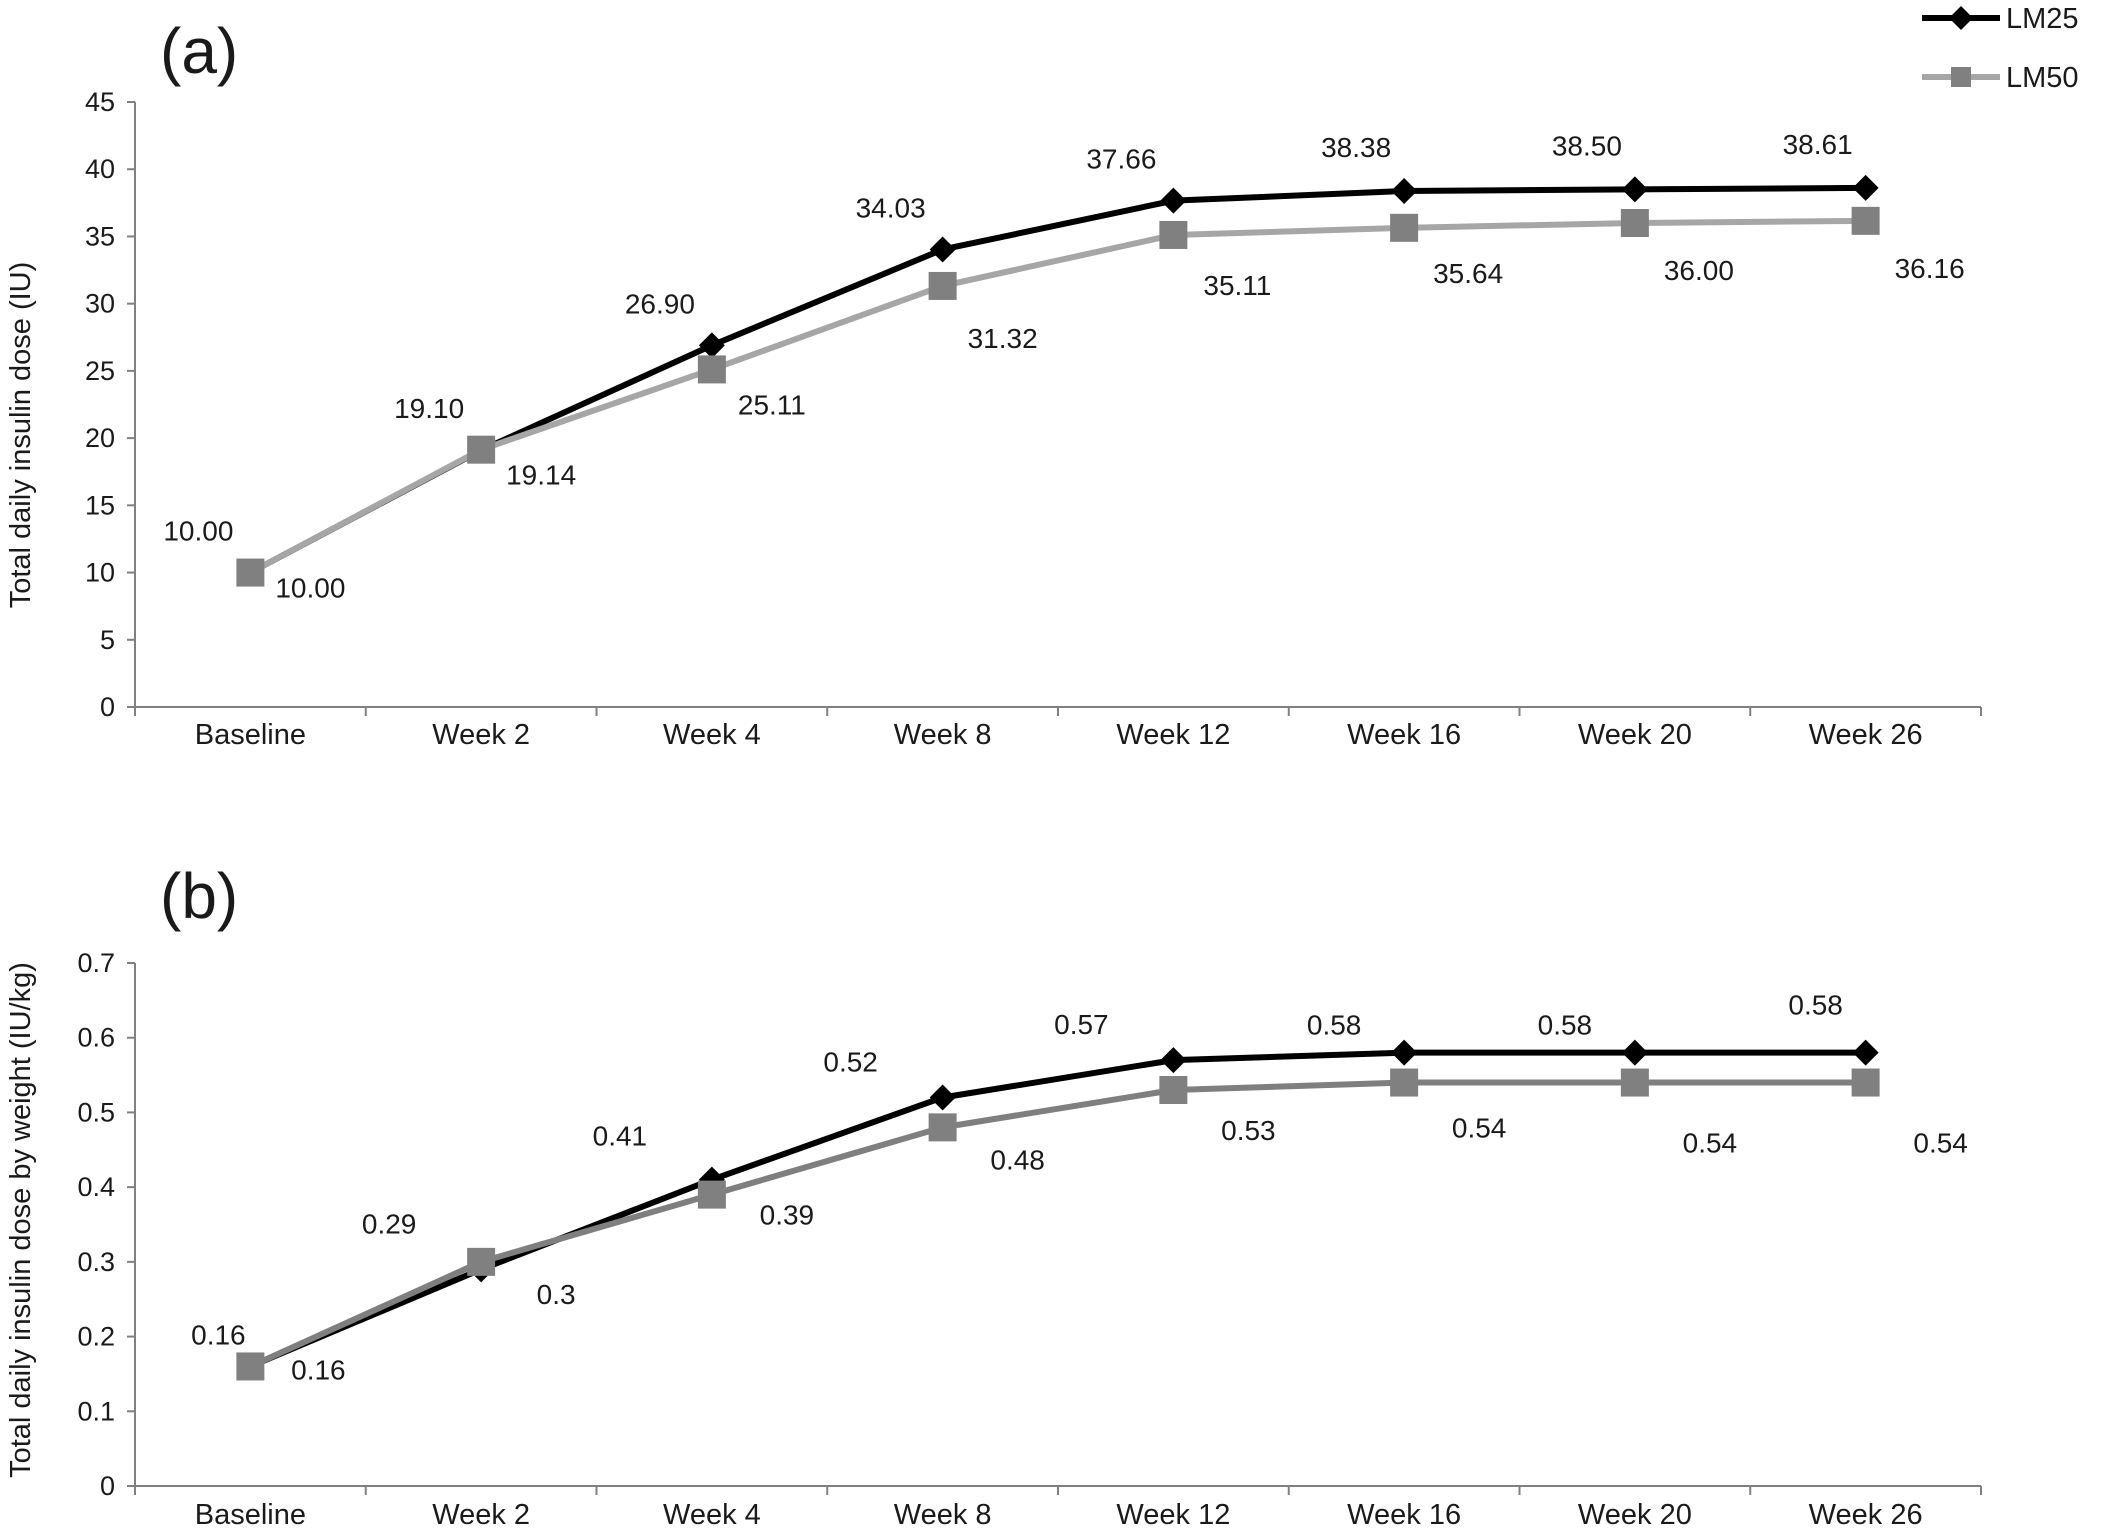  What do you see at coordinates (1930, 268) in the screenshot?
I see `data-label-lm50: 36.16` at bounding box center [1930, 268].